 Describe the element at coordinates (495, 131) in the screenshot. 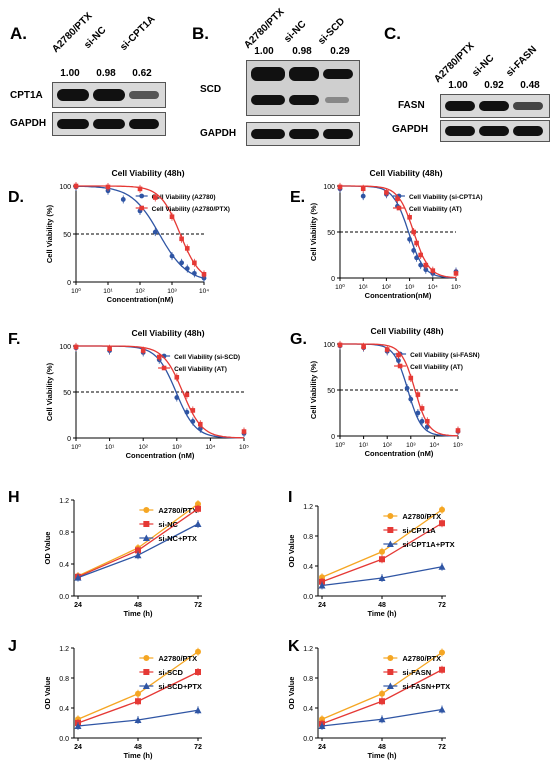

I see `blot-strip-gapdh` at that location.